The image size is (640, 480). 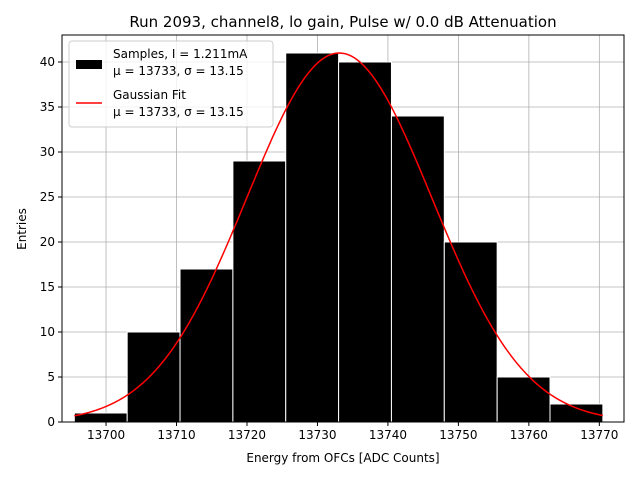 What do you see at coordinates (47, 107) in the screenshot?
I see `y-tick-label: 35` at bounding box center [47, 107].